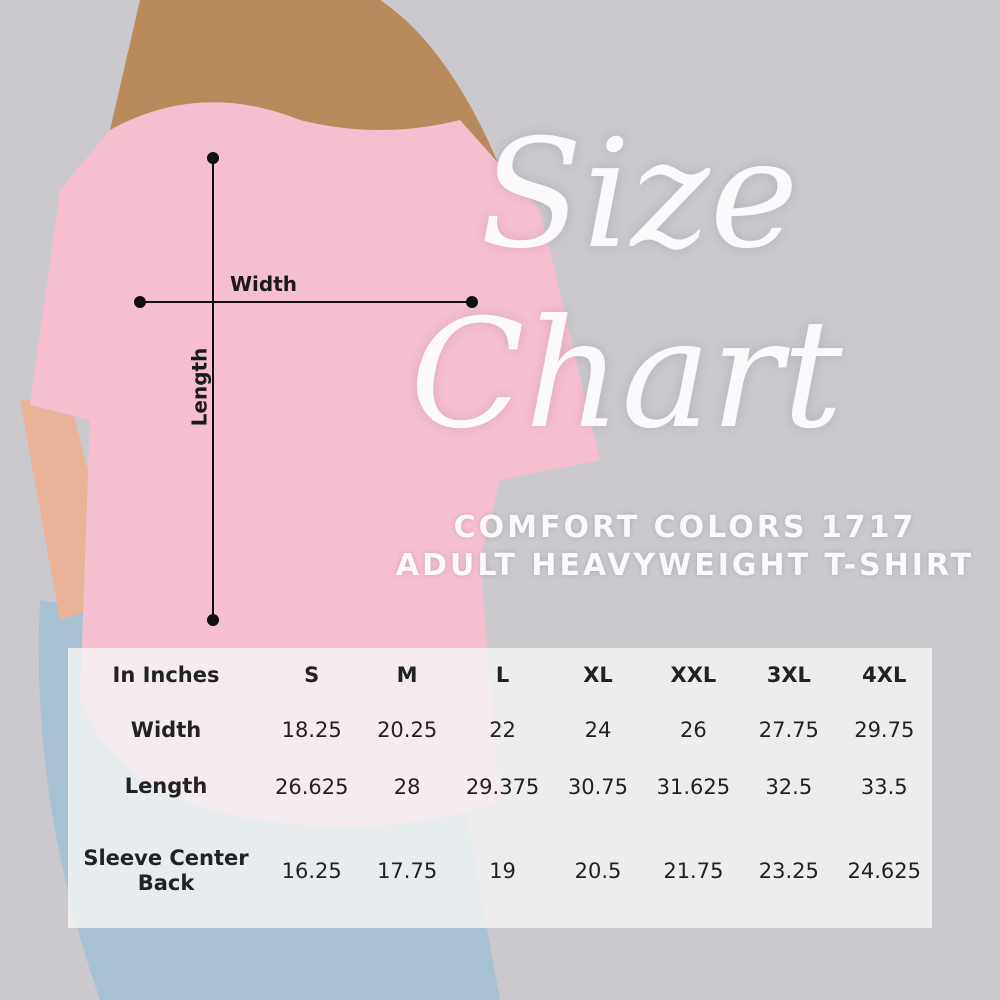 This screenshot has height=1000, width=1000. What do you see at coordinates (312, 674) in the screenshot?
I see `header-cell: S` at bounding box center [312, 674].